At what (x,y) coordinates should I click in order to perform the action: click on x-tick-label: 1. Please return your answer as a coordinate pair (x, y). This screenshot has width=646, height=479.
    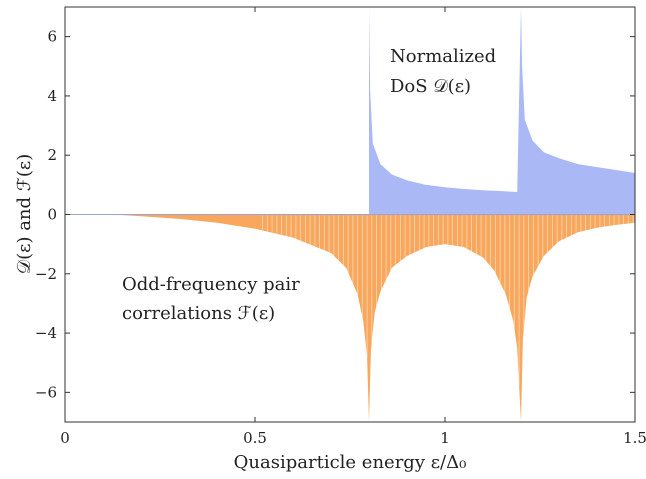
    Looking at the image, I should click on (445, 438).